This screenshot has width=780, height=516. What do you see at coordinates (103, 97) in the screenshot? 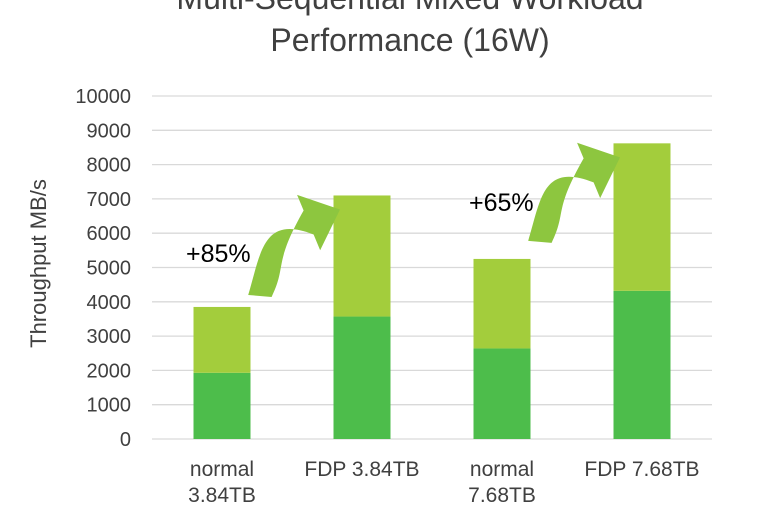
I see `y-tick-label: 10000` at bounding box center [103, 97].